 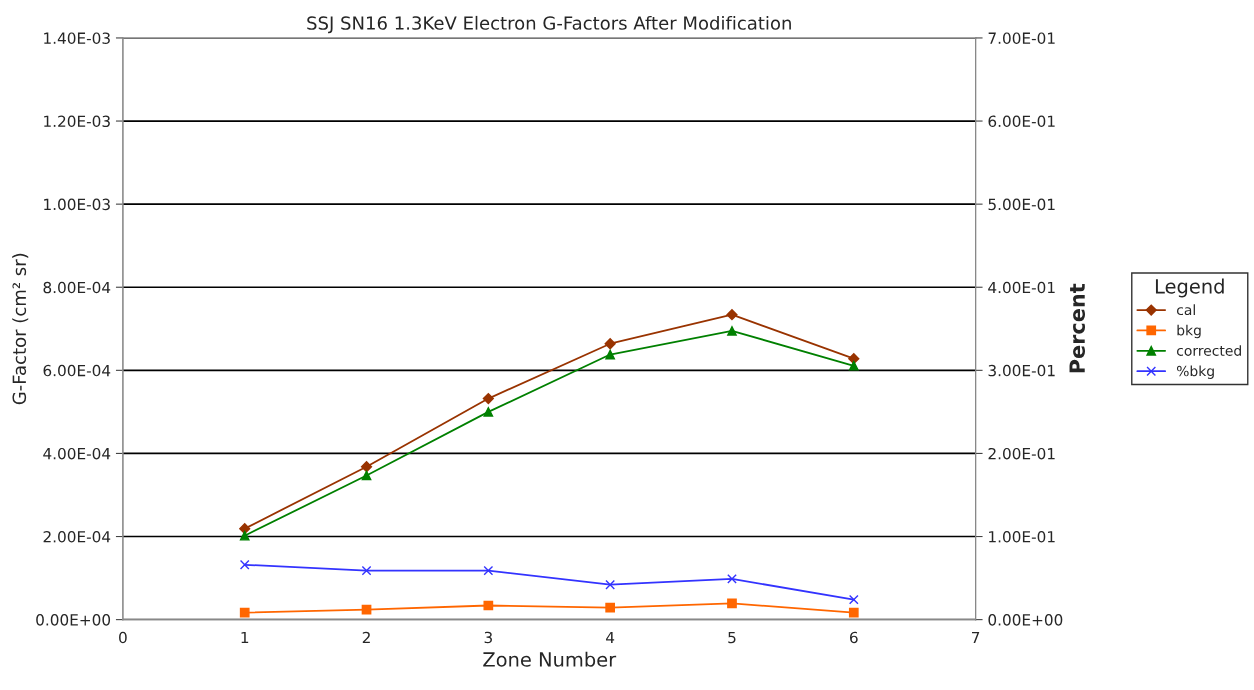 What do you see at coordinates (1025, 620) in the screenshot?
I see `y2-tick-label: 0.00E+00` at bounding box center [1025, 620].